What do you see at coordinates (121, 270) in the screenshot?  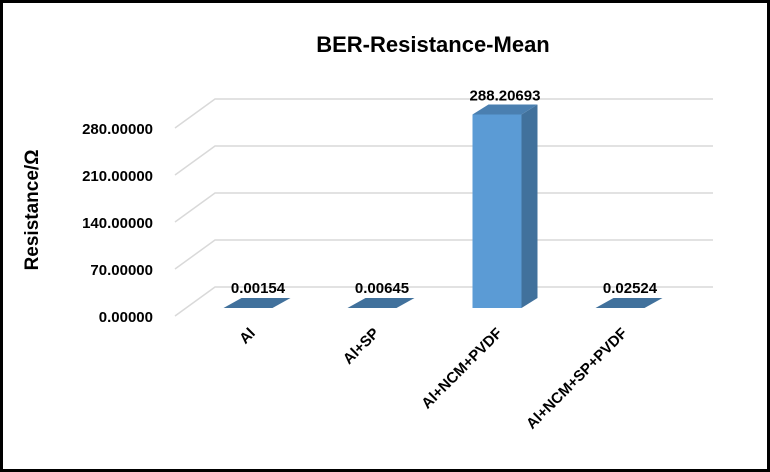 I see `y-tick-label: 70.00000` at bounding box center [121, 270].